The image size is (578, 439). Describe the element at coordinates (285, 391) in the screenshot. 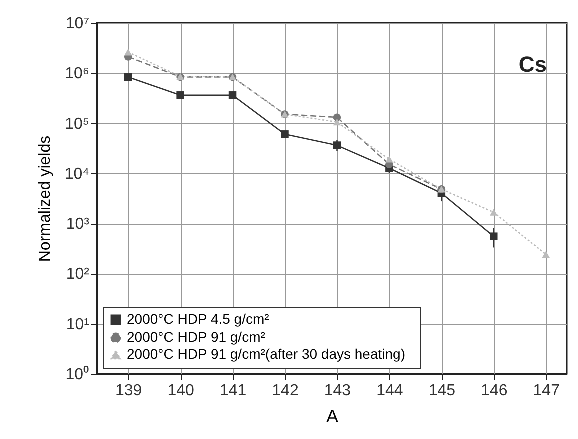

I see `x-tick-label: 142` at that location.